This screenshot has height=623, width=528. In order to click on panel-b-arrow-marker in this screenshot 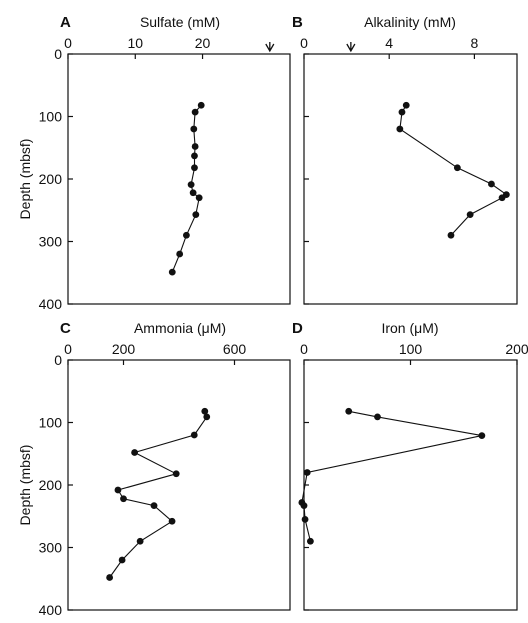, I will do `click(351, 47)`.